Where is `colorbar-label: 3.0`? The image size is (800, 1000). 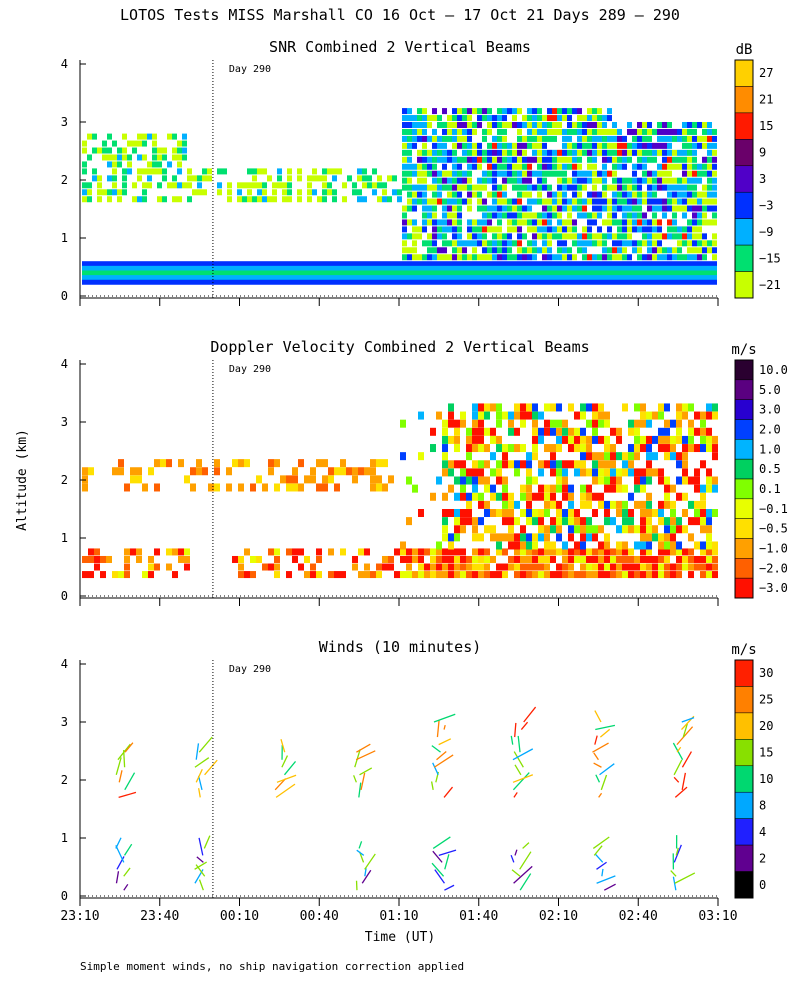 colorbar-label: 3.0 is located at coordinates (770, 410).